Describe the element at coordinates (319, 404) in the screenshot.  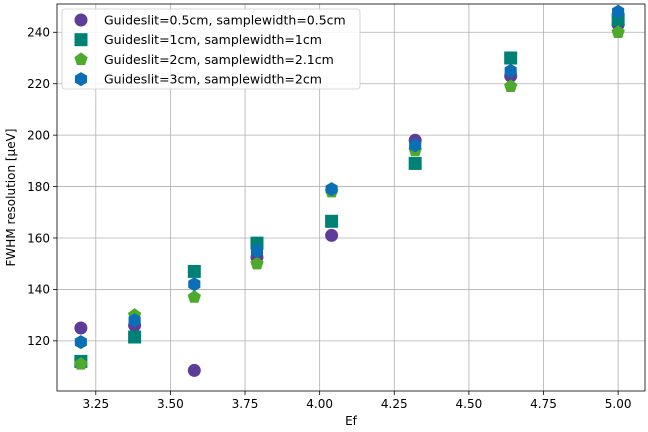
I see `x-tick-label: 4.00` at that location.